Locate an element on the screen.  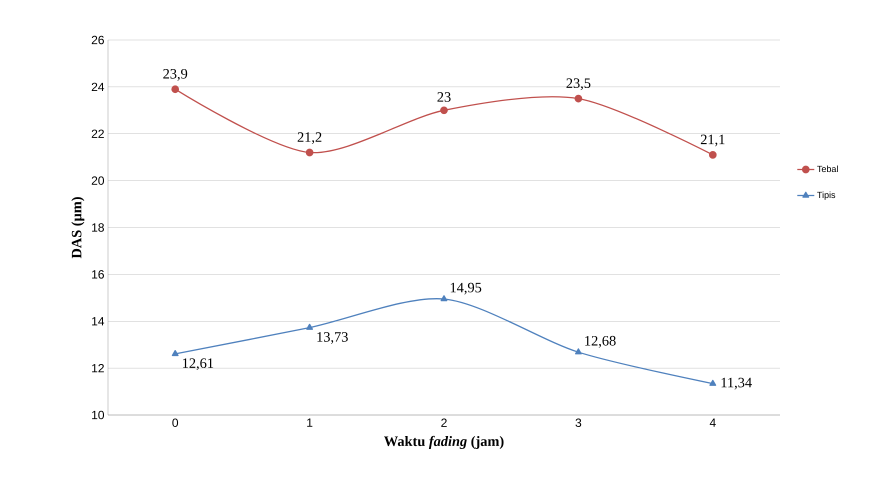
data-label: 14,95 is located at coordinates (466, 288).